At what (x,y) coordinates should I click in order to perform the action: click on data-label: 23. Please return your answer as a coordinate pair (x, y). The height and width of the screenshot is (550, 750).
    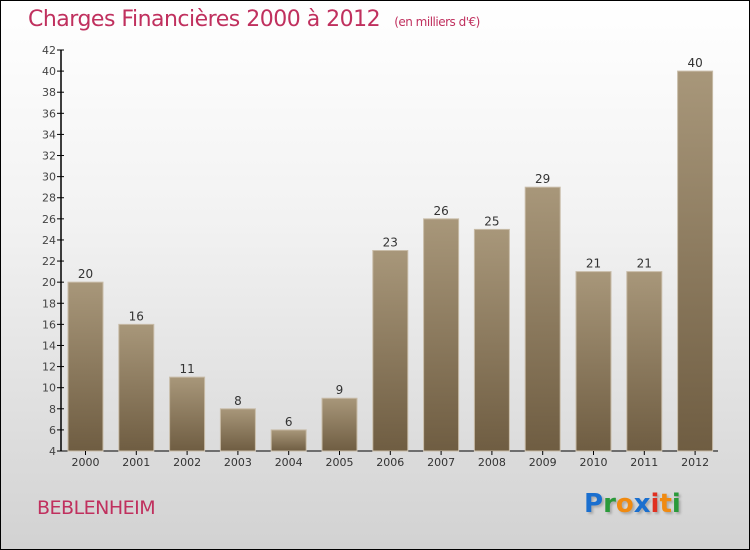
    Looking at the image, I should click on (390, 243).